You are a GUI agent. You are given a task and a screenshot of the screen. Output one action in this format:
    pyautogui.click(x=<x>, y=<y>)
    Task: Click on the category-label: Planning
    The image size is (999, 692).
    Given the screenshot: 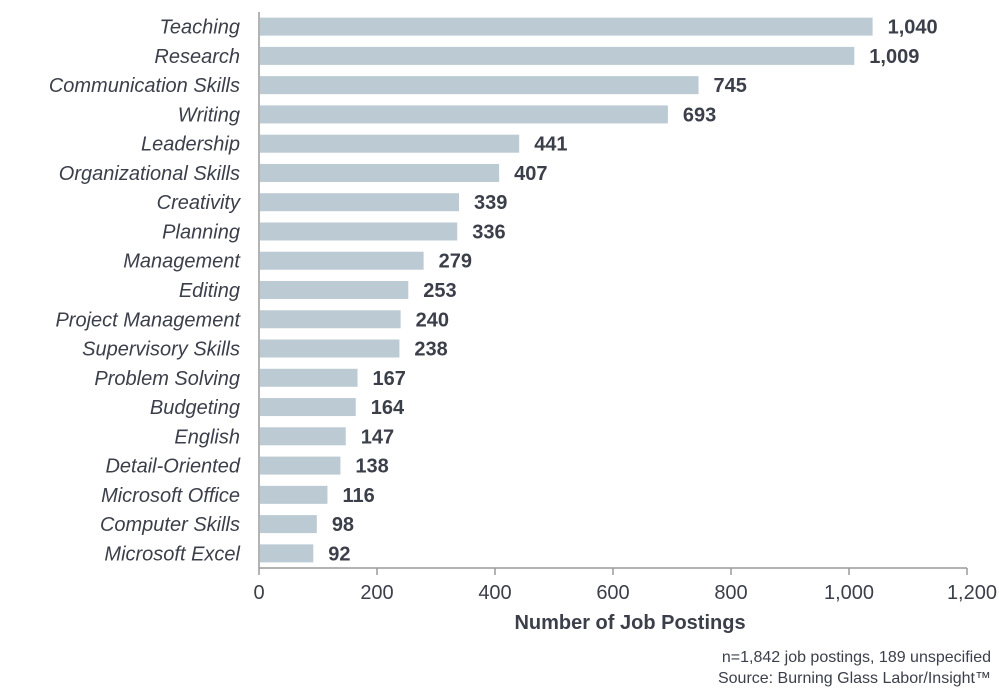 What is the action you would take?
    pyautogui.click(x=201, y=232)
    